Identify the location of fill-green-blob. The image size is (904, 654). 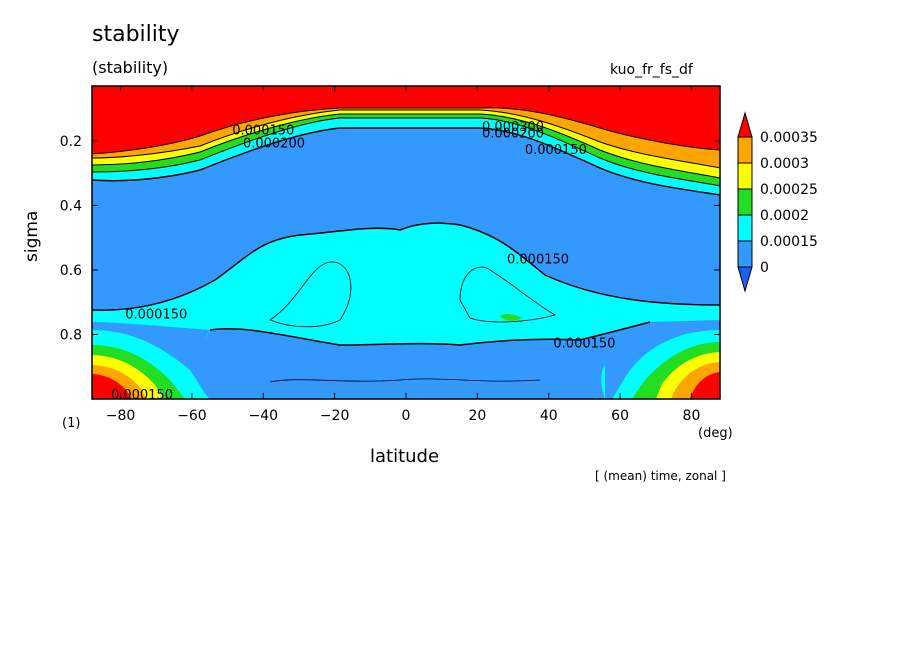
(511, 317).